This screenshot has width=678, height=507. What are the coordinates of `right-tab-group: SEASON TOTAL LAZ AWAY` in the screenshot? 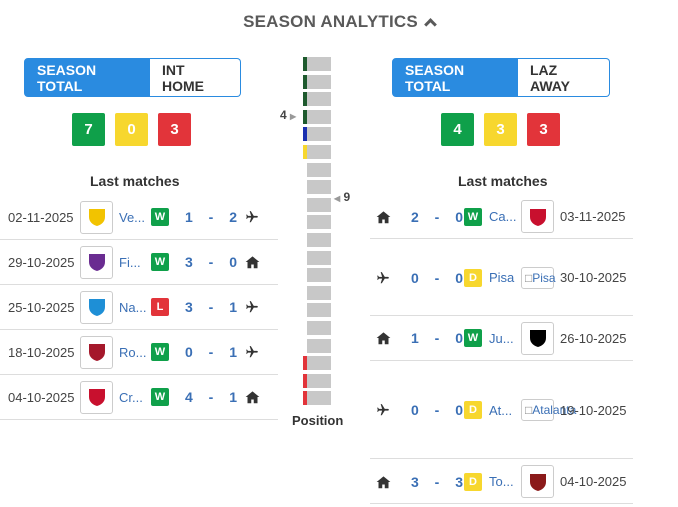 It's located at (501, 77).